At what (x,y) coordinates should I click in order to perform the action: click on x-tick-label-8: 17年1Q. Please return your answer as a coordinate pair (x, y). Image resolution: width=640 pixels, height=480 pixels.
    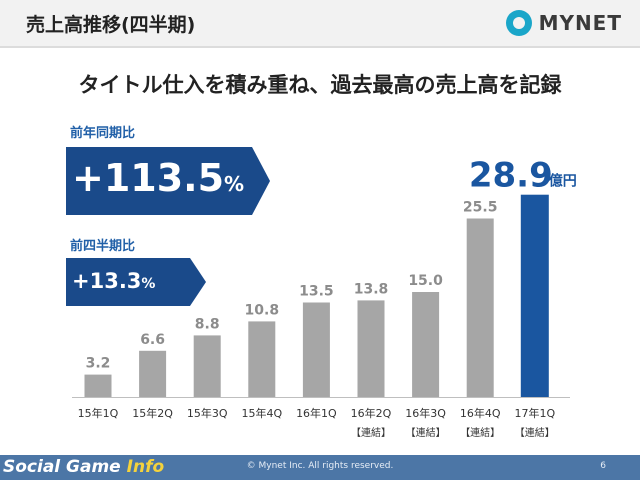
    Looking at the image, I should click on (534, 413).